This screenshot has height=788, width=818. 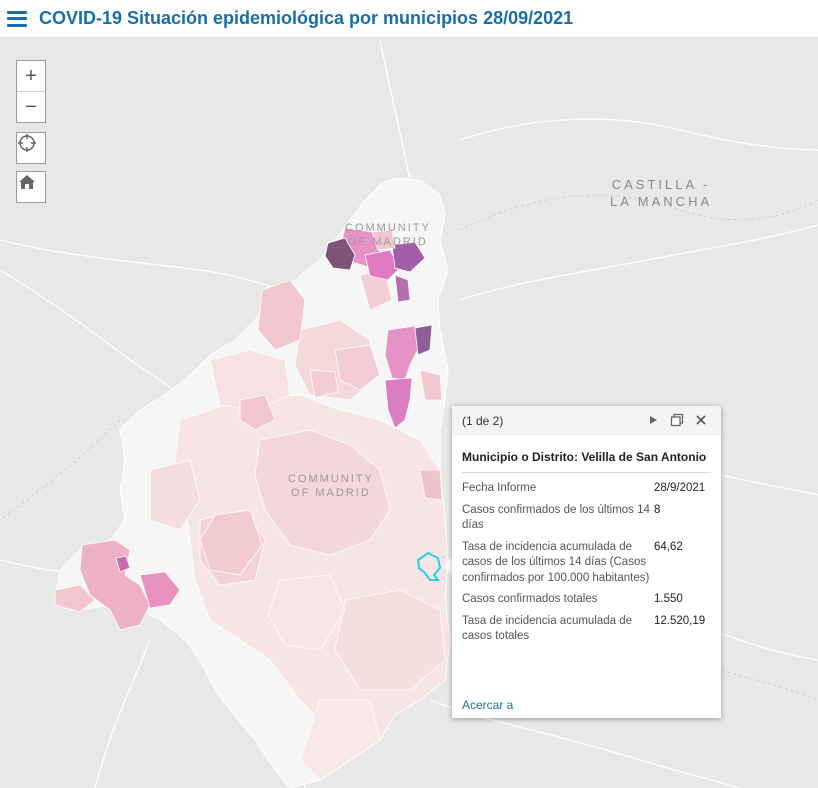 What do you see at coordinates (17, 18) in the screenshot?
I see `menu-icon` at bounding box center [17, 18].